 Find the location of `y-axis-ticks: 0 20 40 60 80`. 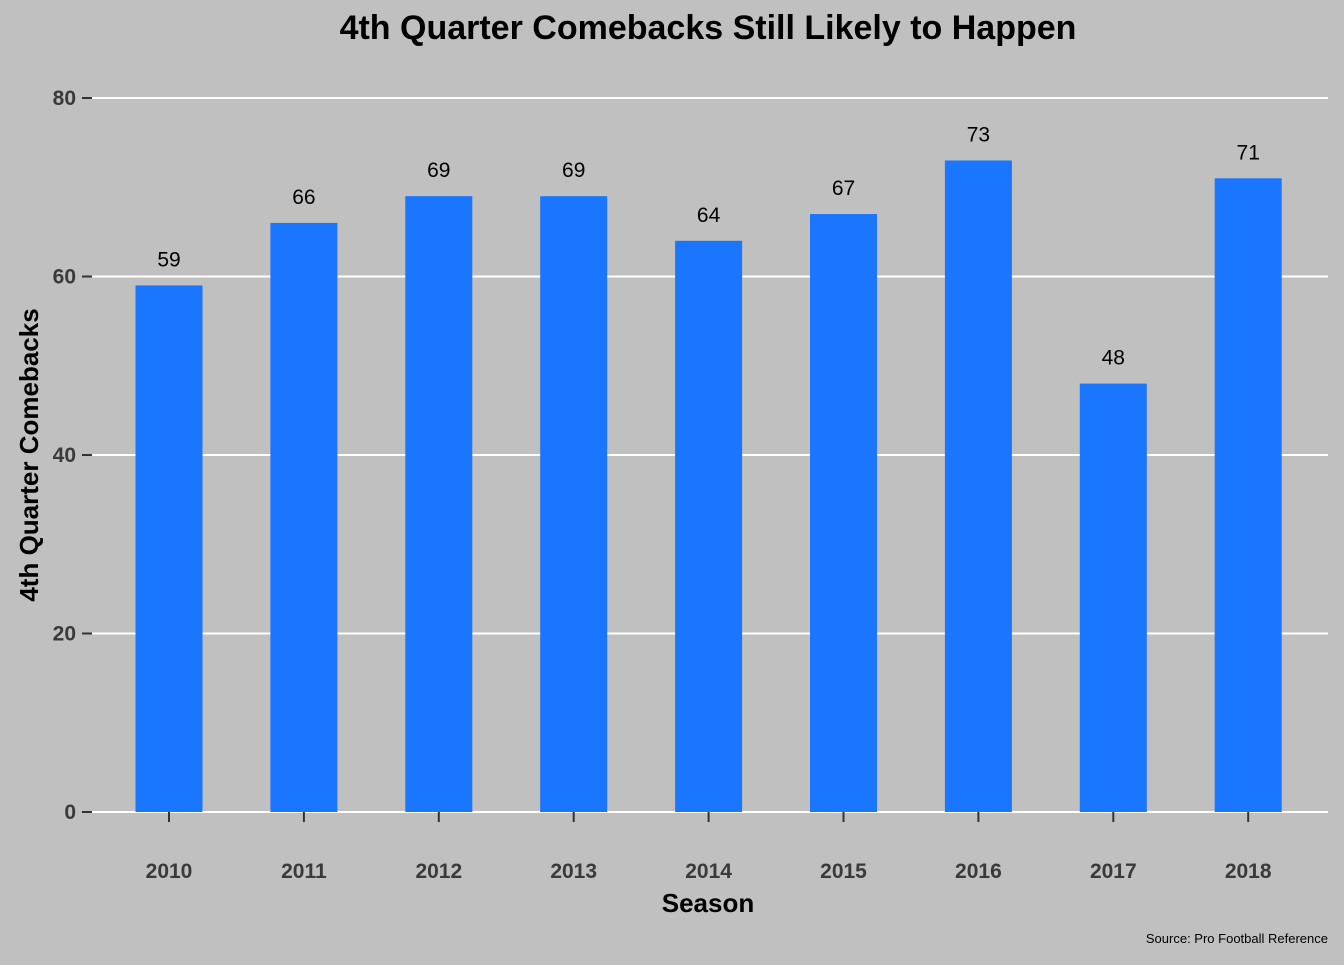

y-axis-ticks: 0 20 40 60 80 is located at coordinates (72, 455).